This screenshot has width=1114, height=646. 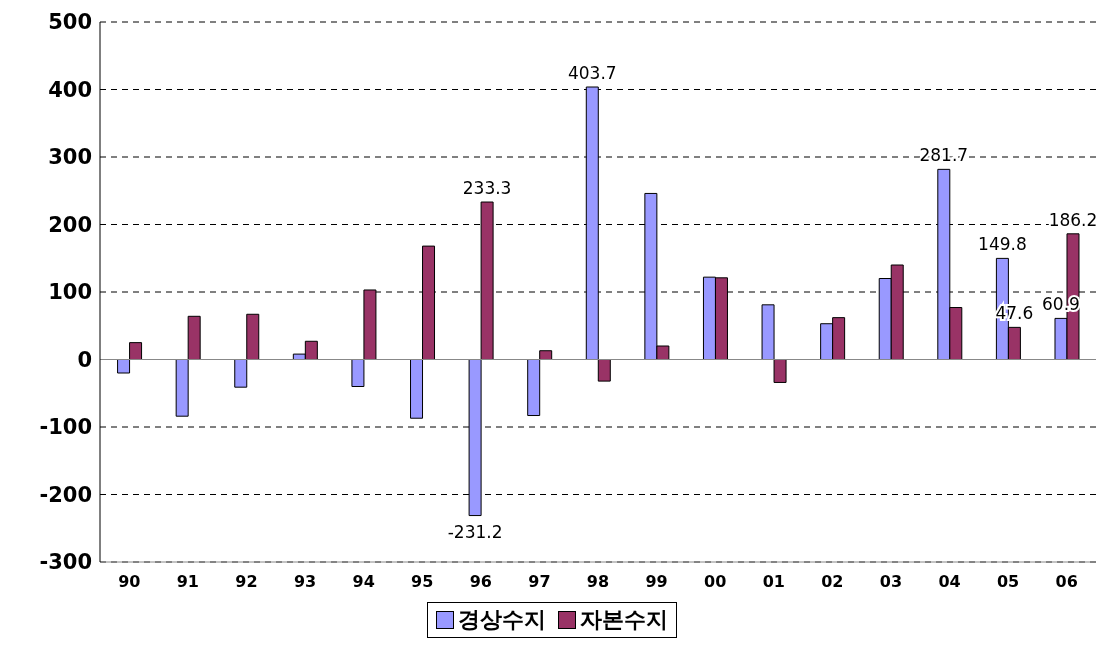 I want to click on x-tick-label: 97, so click(x=539, y=582).